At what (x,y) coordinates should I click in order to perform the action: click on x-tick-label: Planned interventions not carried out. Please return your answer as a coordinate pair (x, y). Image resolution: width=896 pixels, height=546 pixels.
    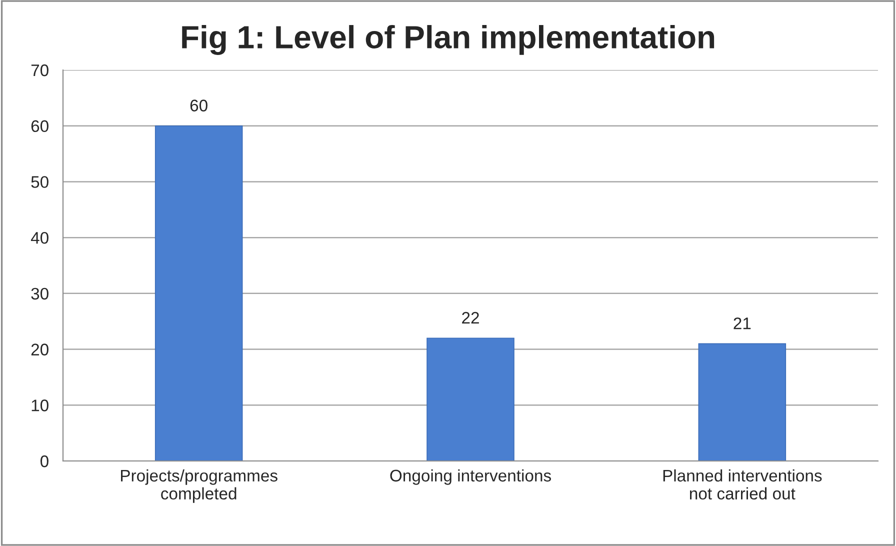
    Looking at the image, I should click on (742, 484).